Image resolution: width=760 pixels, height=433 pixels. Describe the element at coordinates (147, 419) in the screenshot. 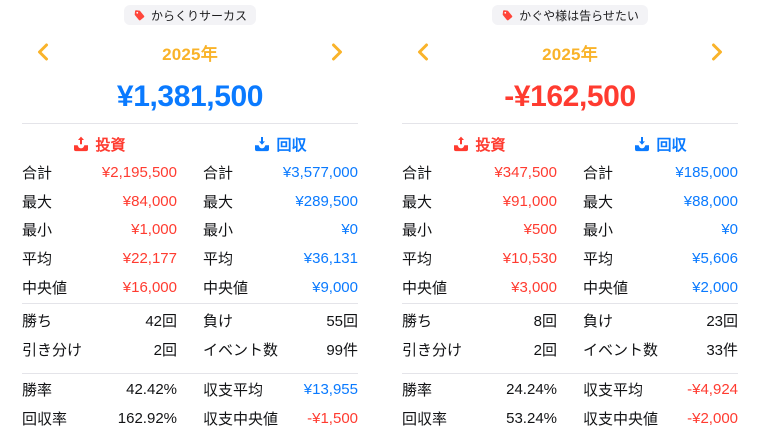

I see `summary-value: 162.92%` at that location.